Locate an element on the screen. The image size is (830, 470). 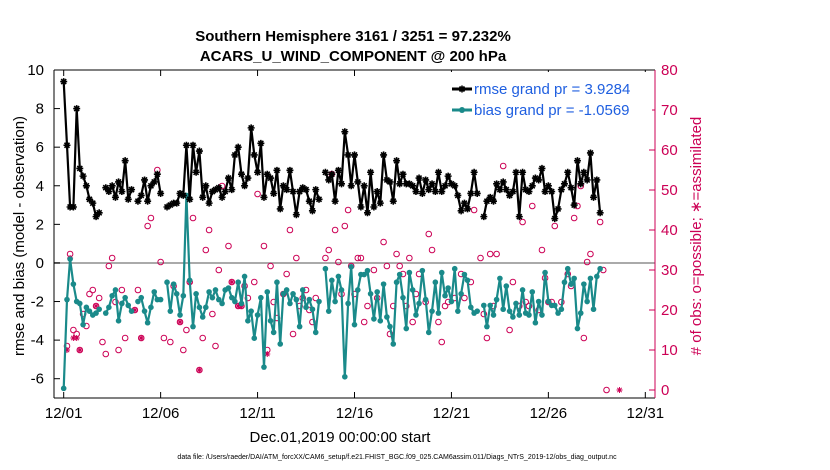
y-tick-right-label: 10 is located at coordinates (669, 350).